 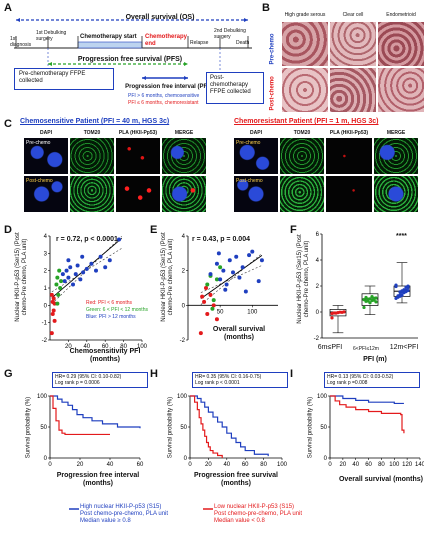 I want to click on e-xlabel: Overall survival (months), so click(x=239, y=333).